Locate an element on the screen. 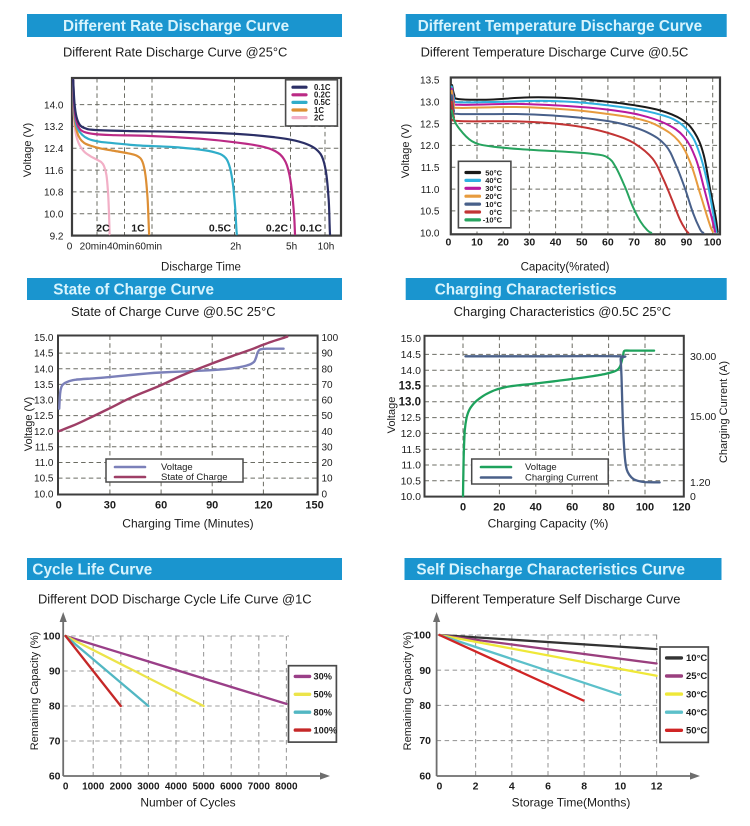 The image size is (750, 826). svg-text: 0.5C is located at coordinates (322, 102).